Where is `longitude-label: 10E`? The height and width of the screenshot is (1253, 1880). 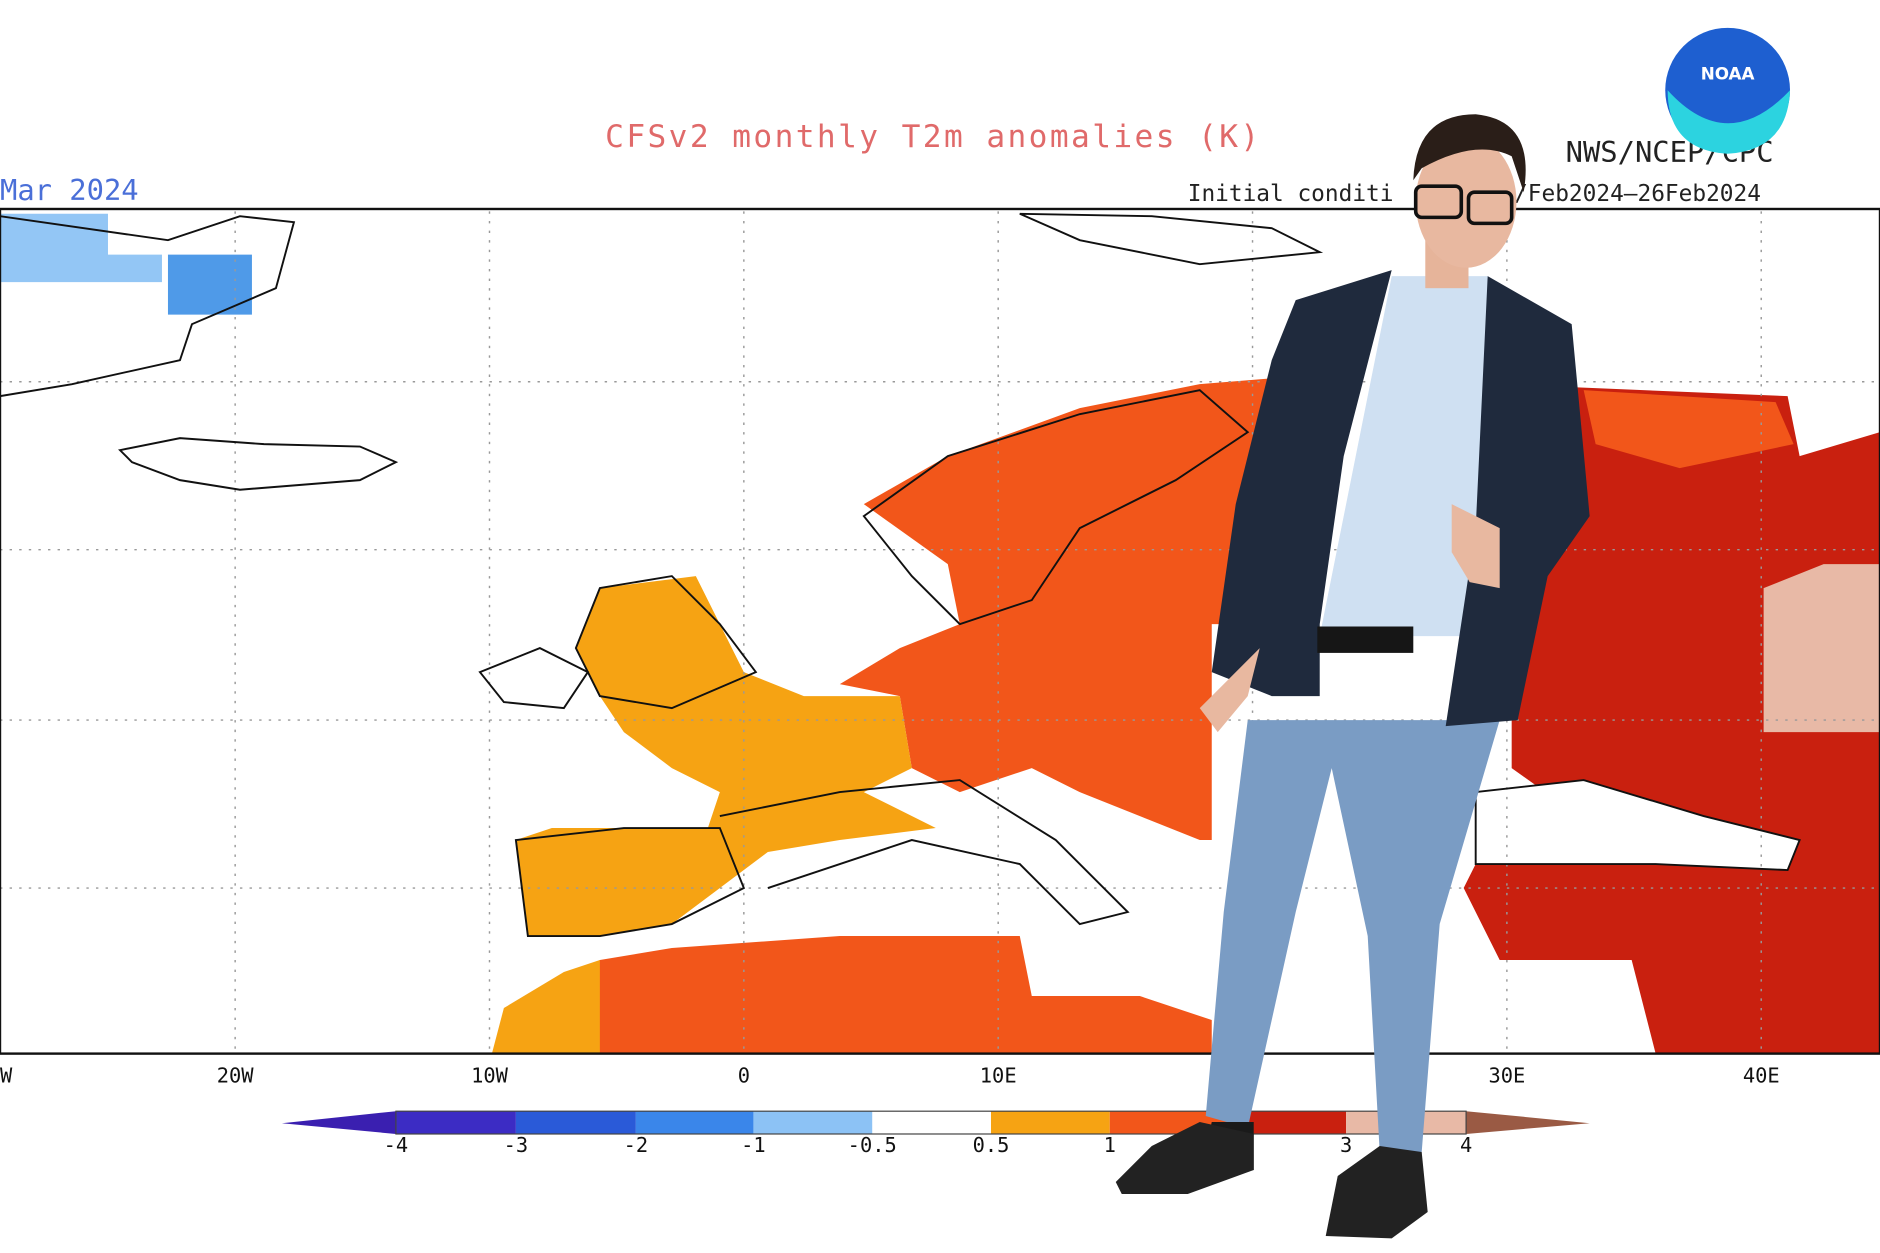
longitude-label: 10E is located at coordinates (998, 1075).